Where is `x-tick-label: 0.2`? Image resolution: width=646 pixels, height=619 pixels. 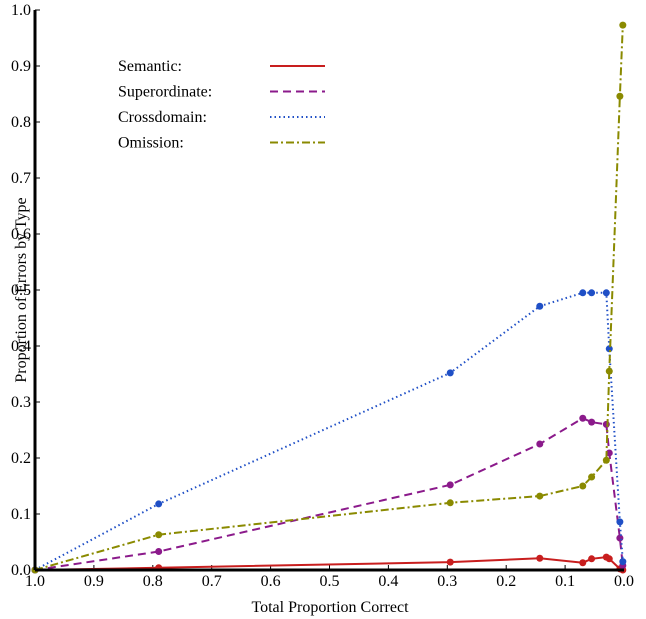
x-tick-label: 0.2 is located at coordinates (506, 581).